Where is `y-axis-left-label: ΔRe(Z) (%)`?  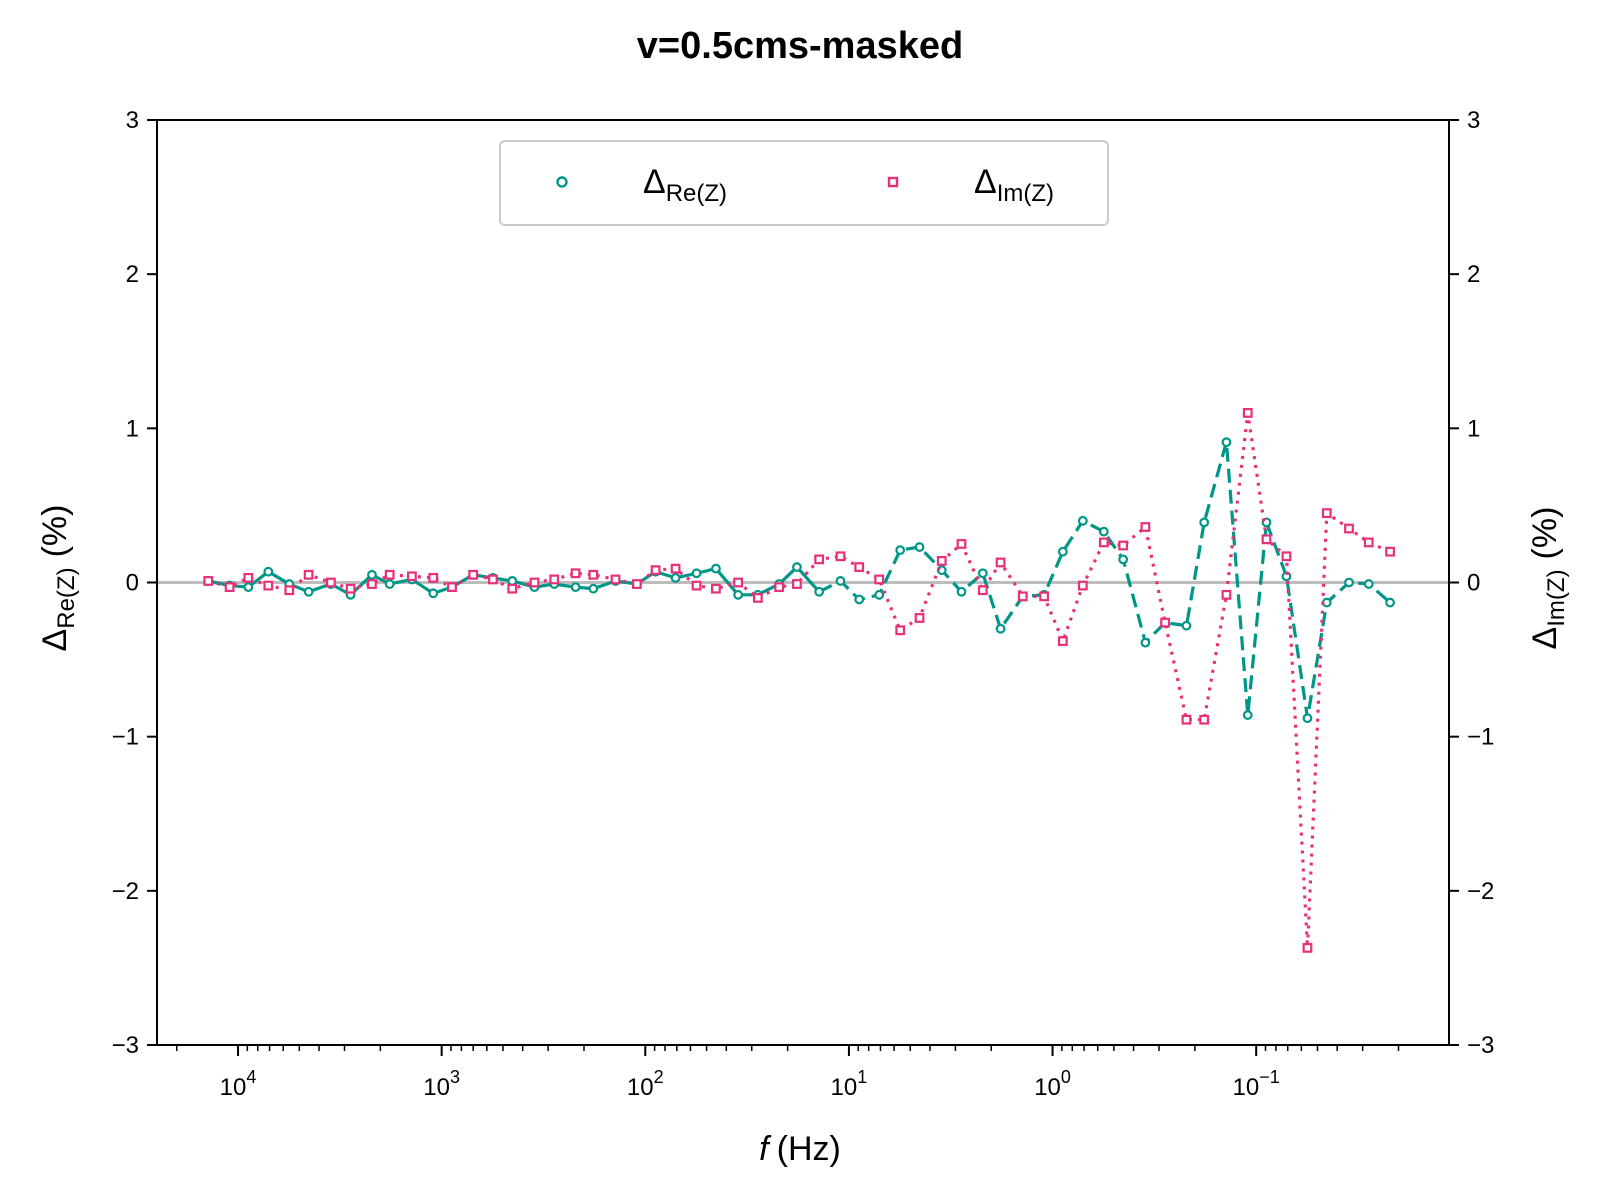 y-axis-left-label: ΔRe(Z) (%) is located at coordinates (58, 578).